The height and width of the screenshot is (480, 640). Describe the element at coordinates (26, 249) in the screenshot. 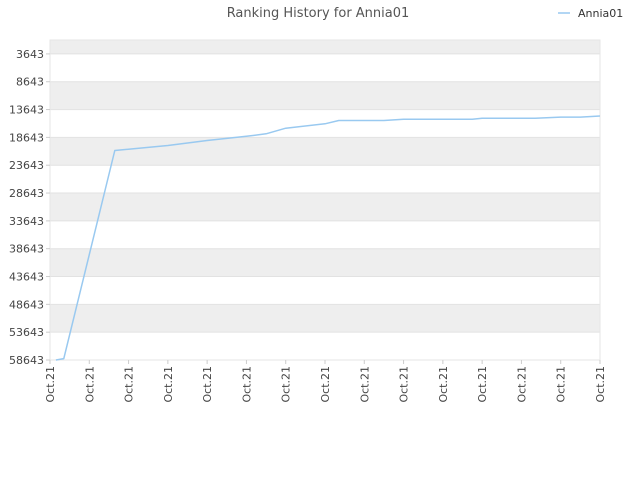

I see `y-tick-label: 38643` at that location.